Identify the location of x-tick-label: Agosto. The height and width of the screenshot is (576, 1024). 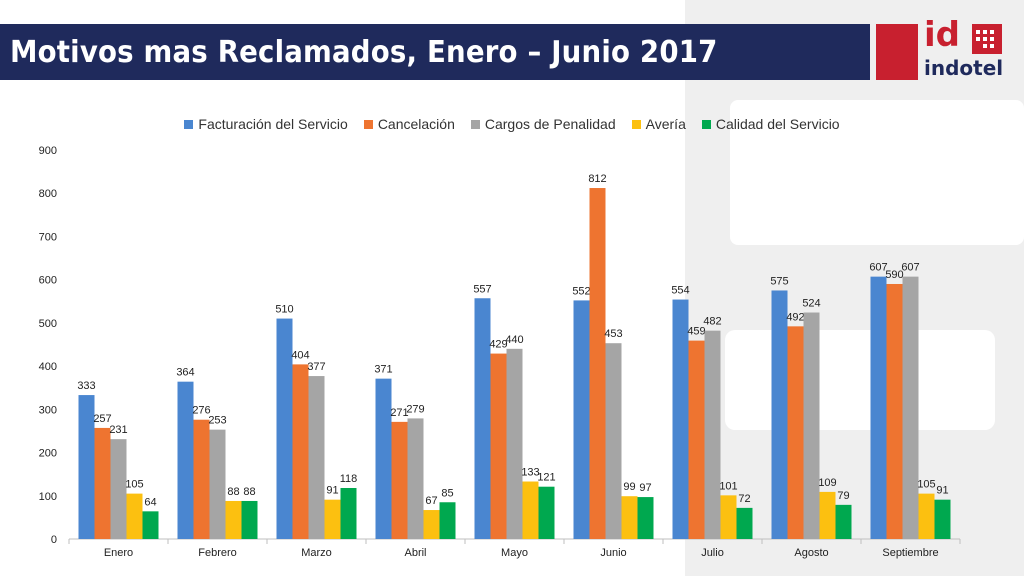
(811, 553).